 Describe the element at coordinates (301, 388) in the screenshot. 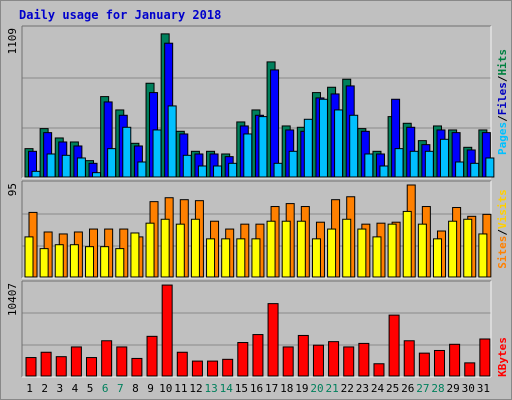

I see `x-tick-label: 19` at that location.